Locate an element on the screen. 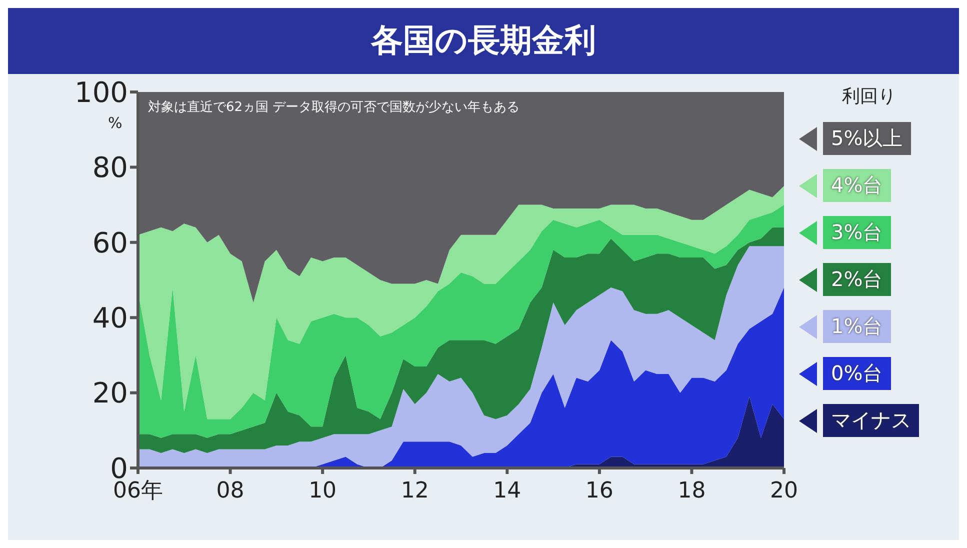  x-tick-label: 12 is located at coordinates (414, 491).